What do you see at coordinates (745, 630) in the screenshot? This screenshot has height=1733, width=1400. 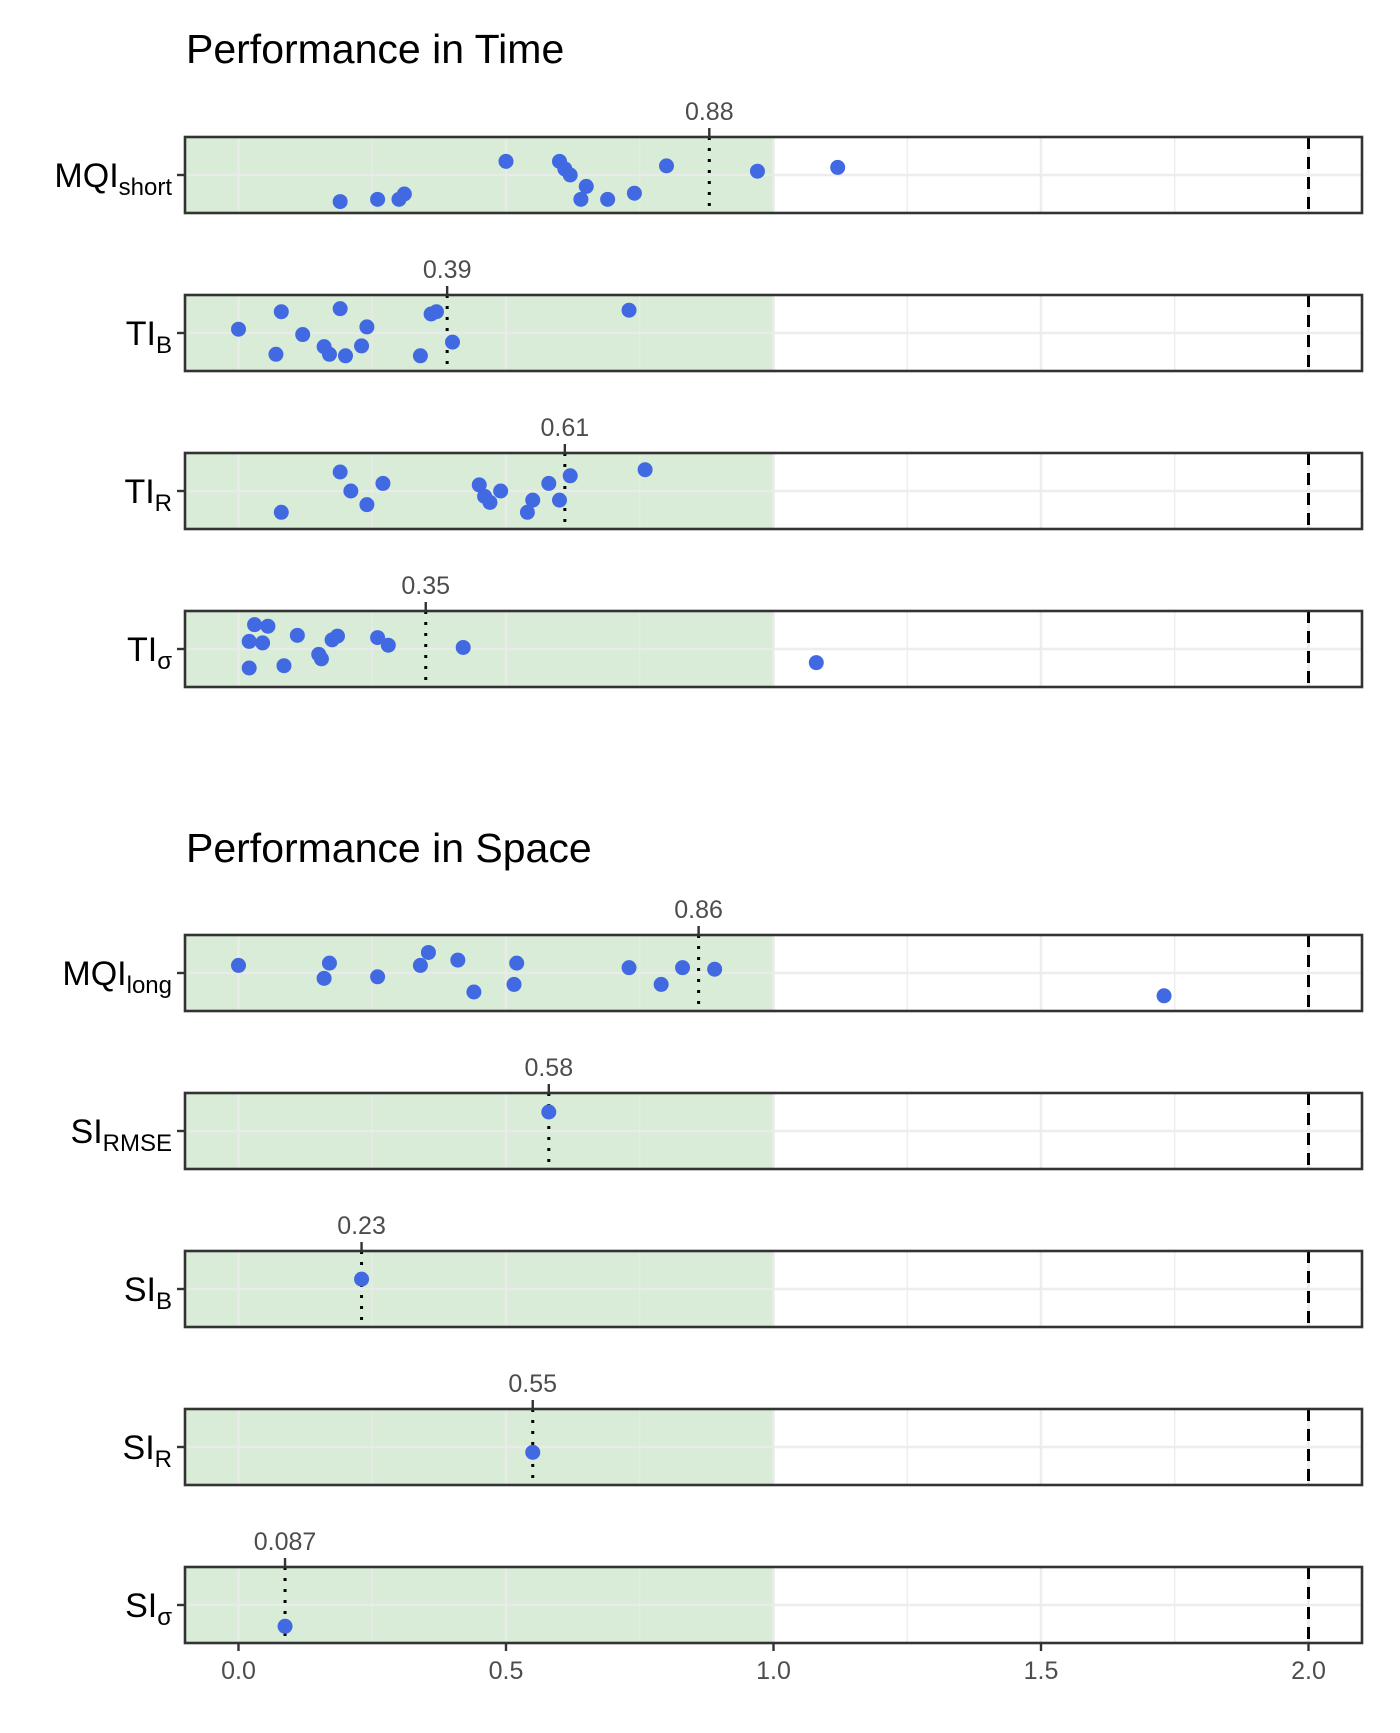 I see `row-panel: 0.35 TIσ` at bounding box center [745, 630].